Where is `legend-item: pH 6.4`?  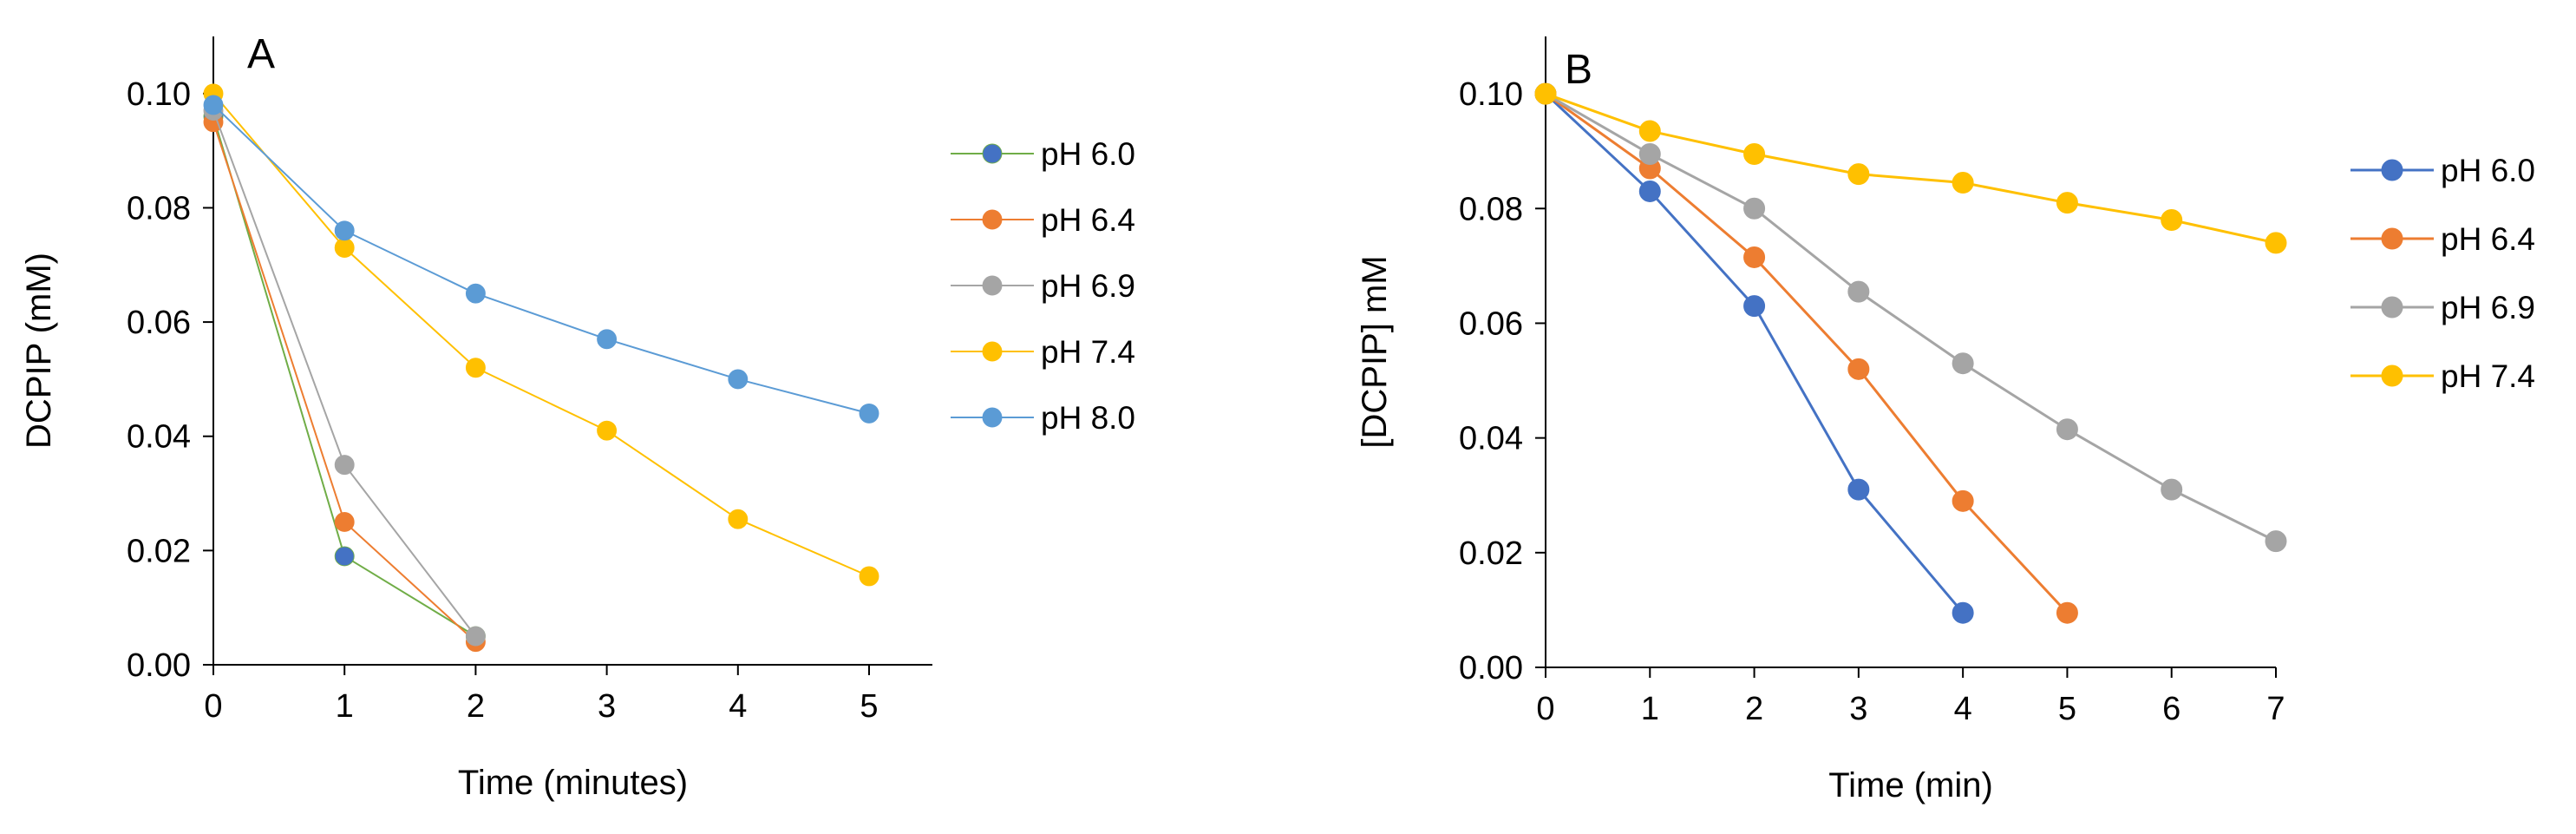
legend-item: pH 6.4 is located at coordinates (2442, 239).